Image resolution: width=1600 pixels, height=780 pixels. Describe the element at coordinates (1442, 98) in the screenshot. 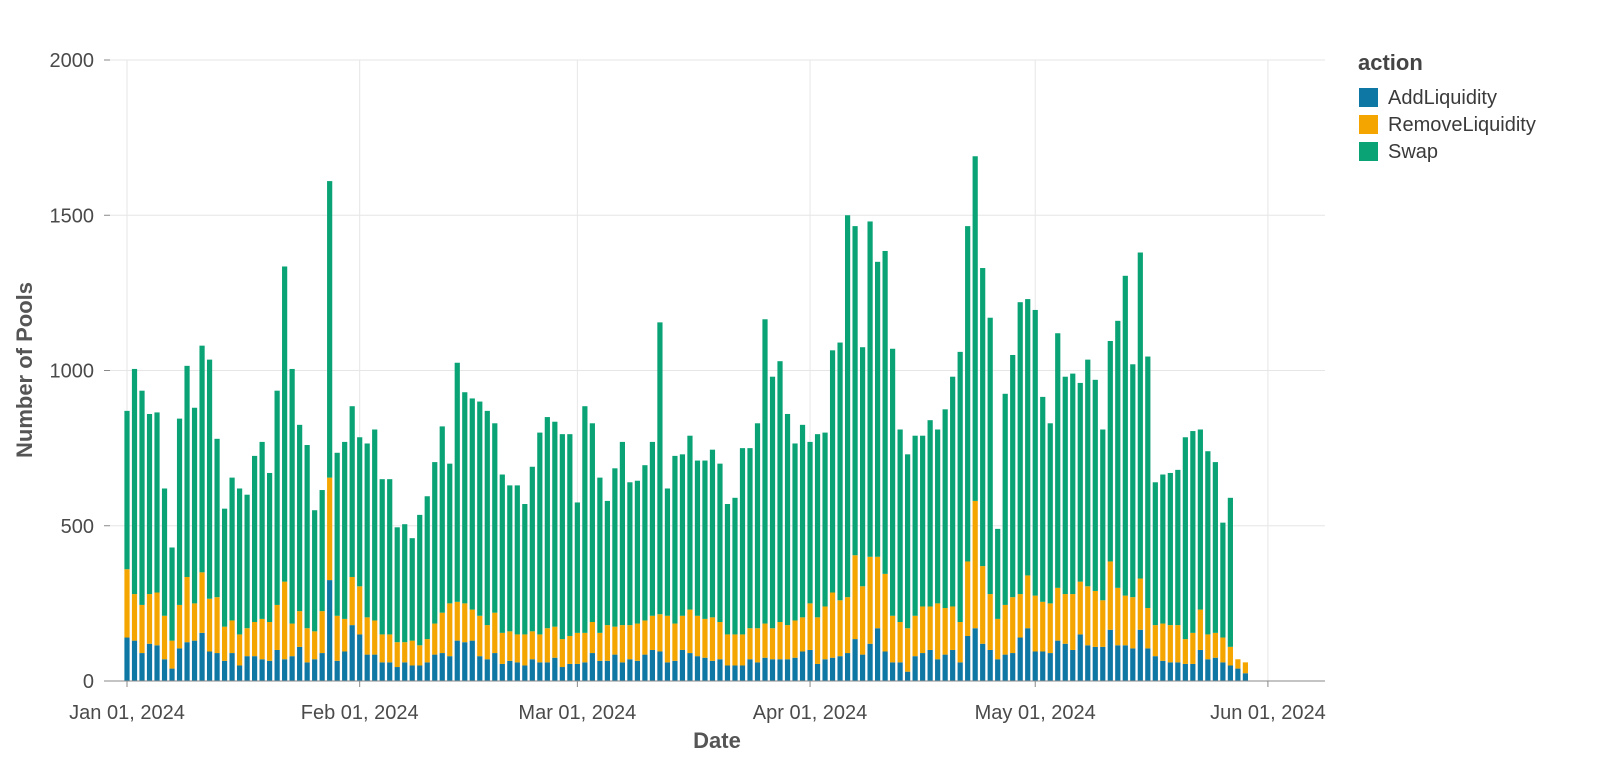

I see `legend-label: AddLiquidity` at that location.